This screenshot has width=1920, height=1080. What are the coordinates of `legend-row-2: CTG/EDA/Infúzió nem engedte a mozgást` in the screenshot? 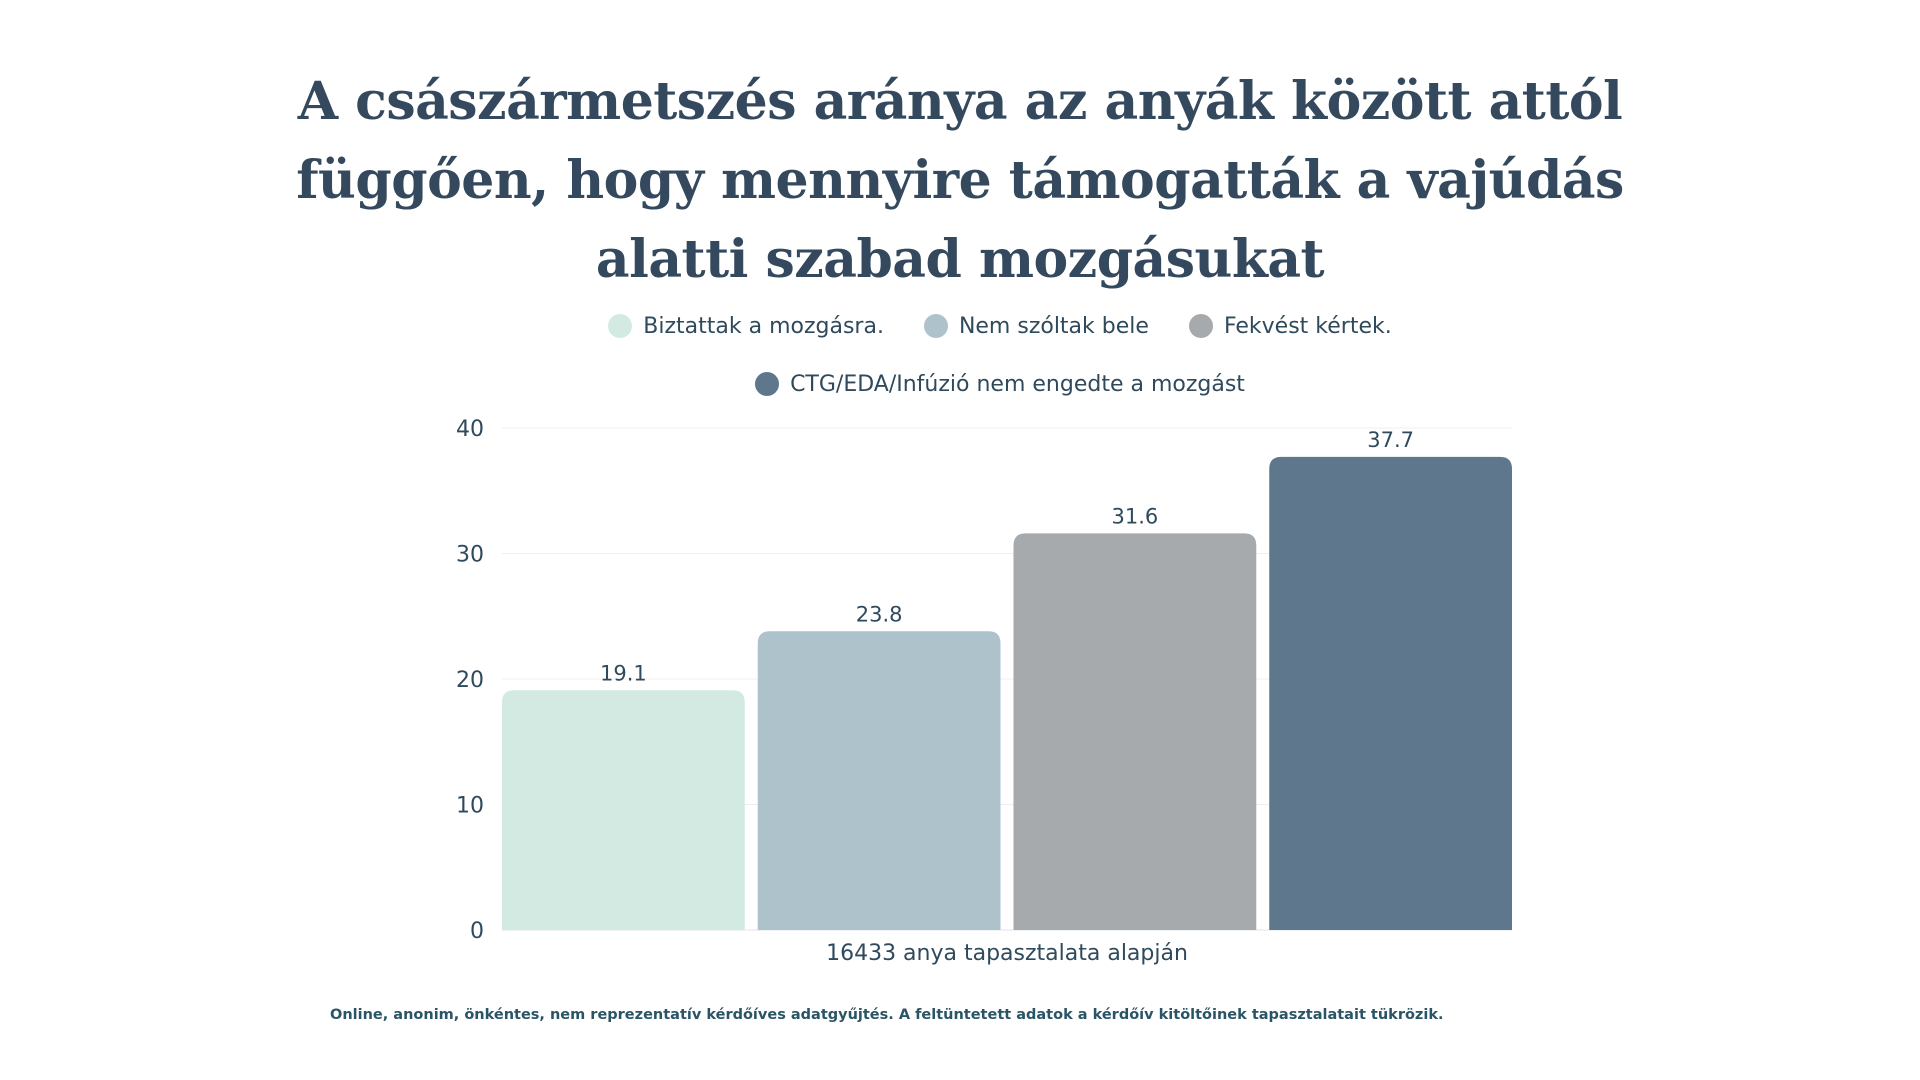 It's located at (1000, 384).